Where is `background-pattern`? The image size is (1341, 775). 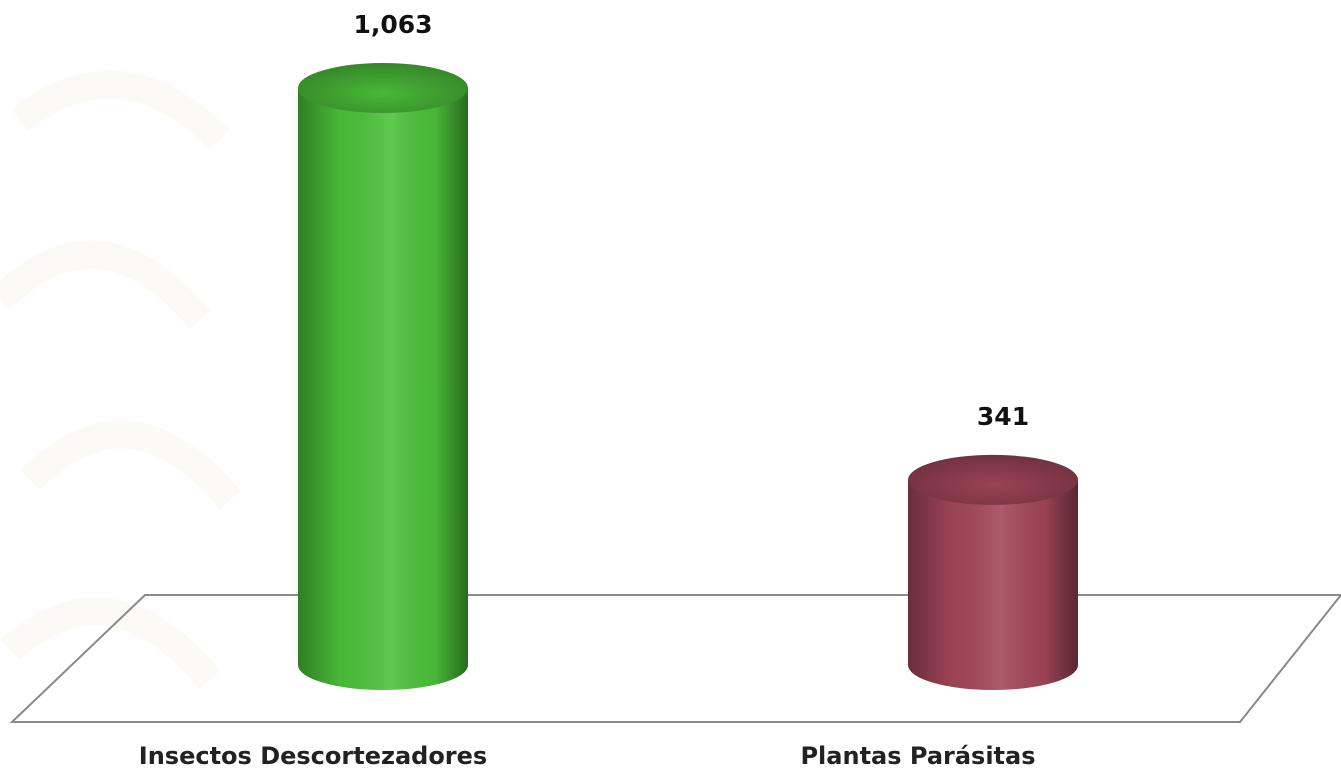
background-pattern is located at coordinates (120, 380).